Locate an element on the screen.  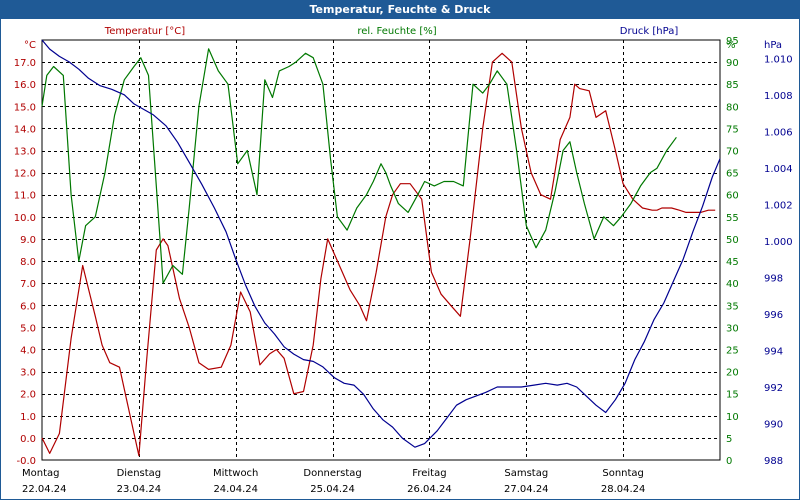
y-tick-label-pressure: 988 is located at coordinates (773, 461).